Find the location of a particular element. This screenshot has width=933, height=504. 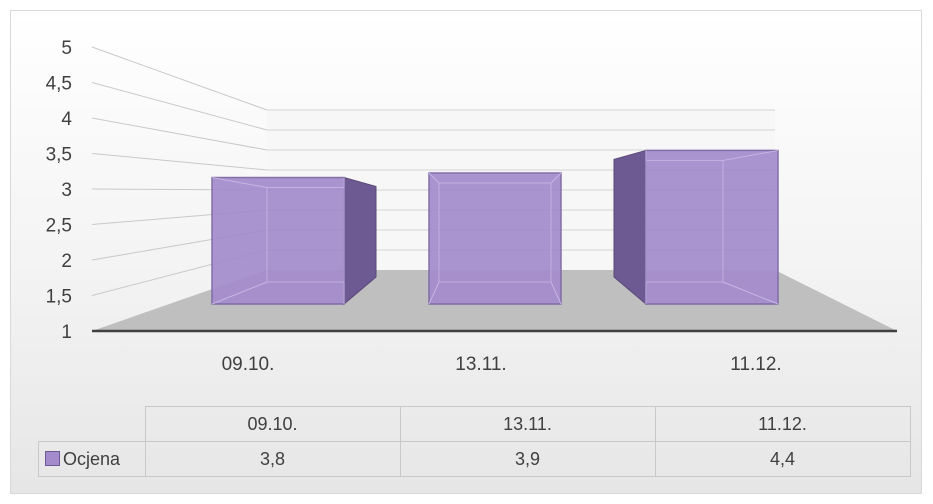

y-tick-label: 3,5 is located at coordinates (59, 155).